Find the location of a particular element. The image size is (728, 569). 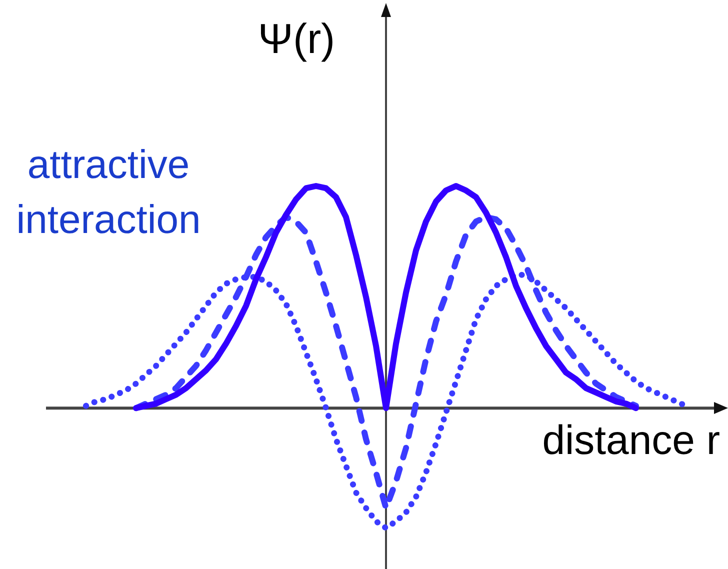

annotation: attractive interaction is located at coordinates (108, 193).